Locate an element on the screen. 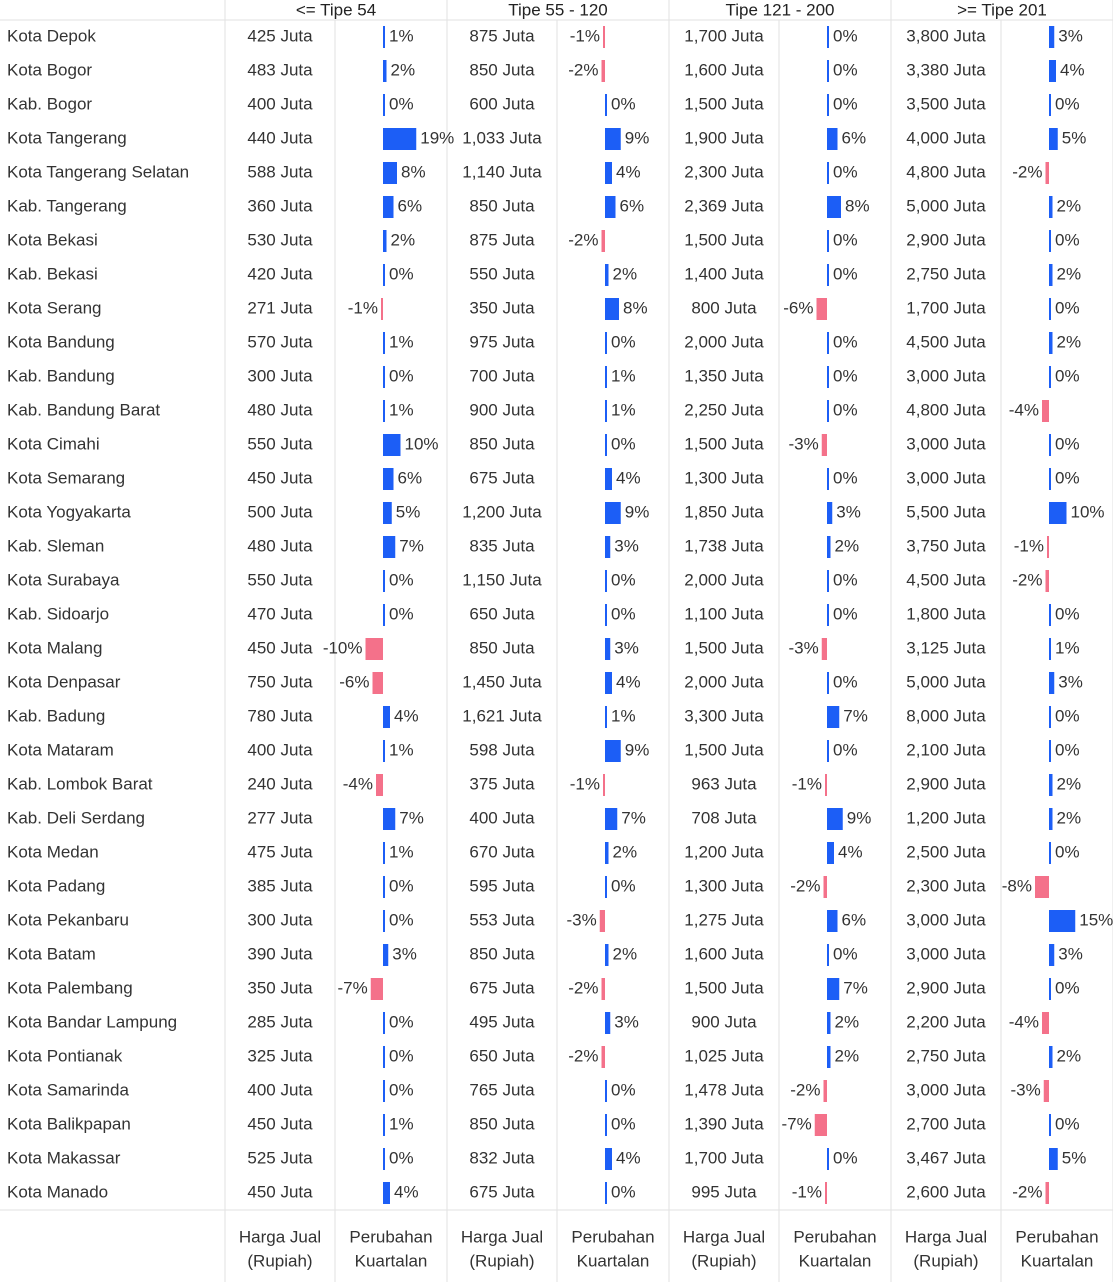  change-label: -1% is located at coordinates (1029, 545).